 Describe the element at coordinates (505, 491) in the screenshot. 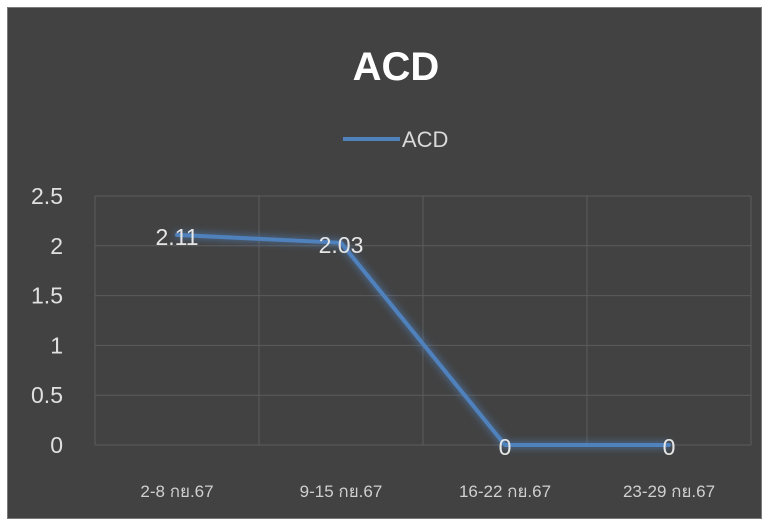

I see `x-tick-label: 16-22 กย.67` at that location.